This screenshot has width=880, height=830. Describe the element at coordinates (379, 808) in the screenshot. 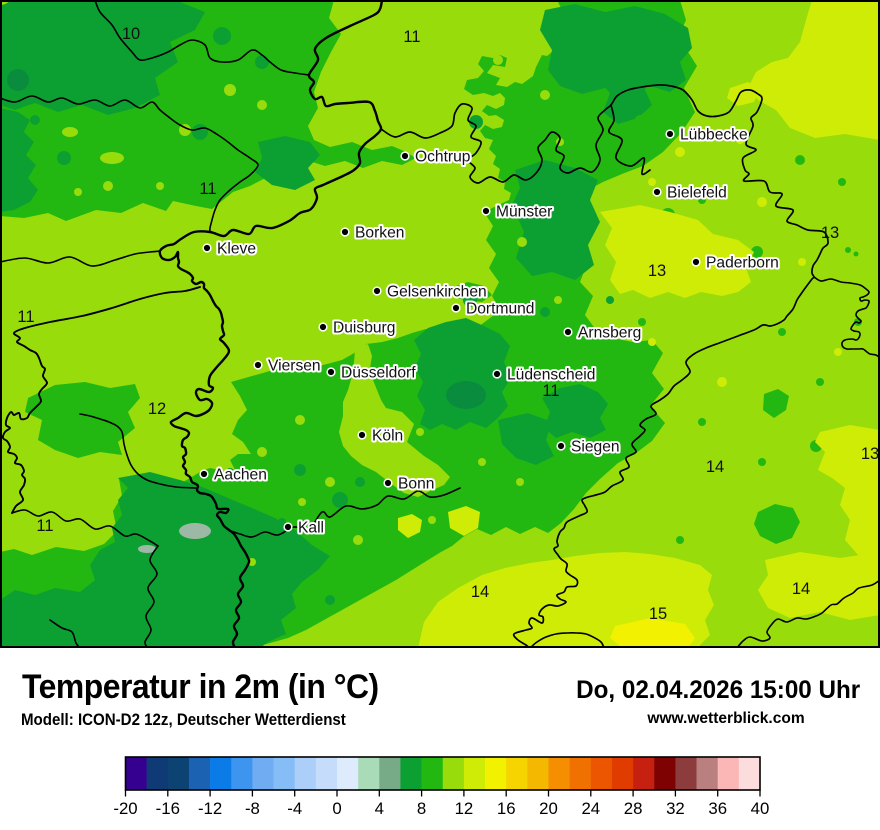

I see `svg-text: 4` at that location.